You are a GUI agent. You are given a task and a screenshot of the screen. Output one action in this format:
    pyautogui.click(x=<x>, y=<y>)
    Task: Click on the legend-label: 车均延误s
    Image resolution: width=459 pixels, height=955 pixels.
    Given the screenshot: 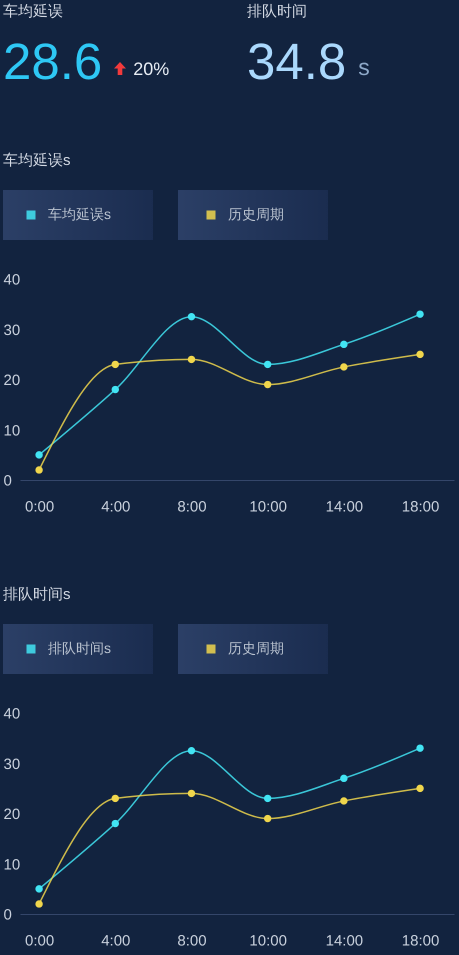 What is the action you would take?
    pyautogui.click(x=79, y=214)
    